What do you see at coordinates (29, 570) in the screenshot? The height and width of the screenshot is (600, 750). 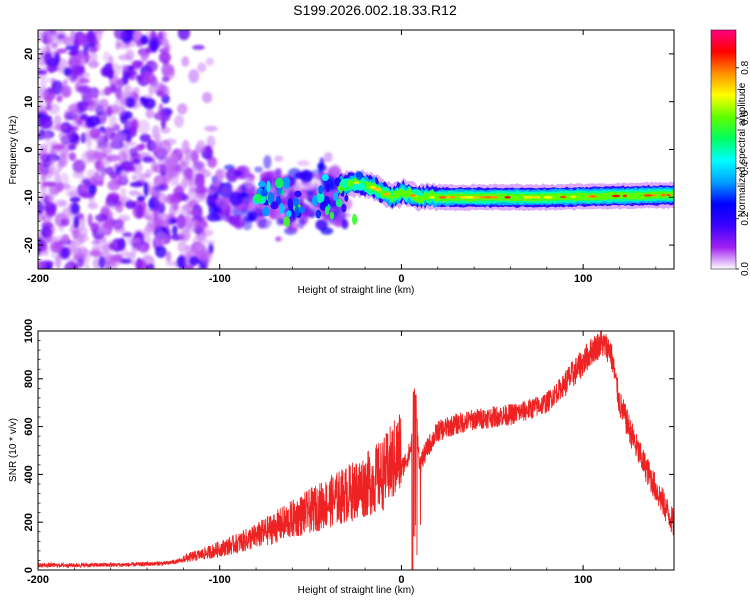 I see `snr-ytick-label: 0` at bounding box center [29, 570].